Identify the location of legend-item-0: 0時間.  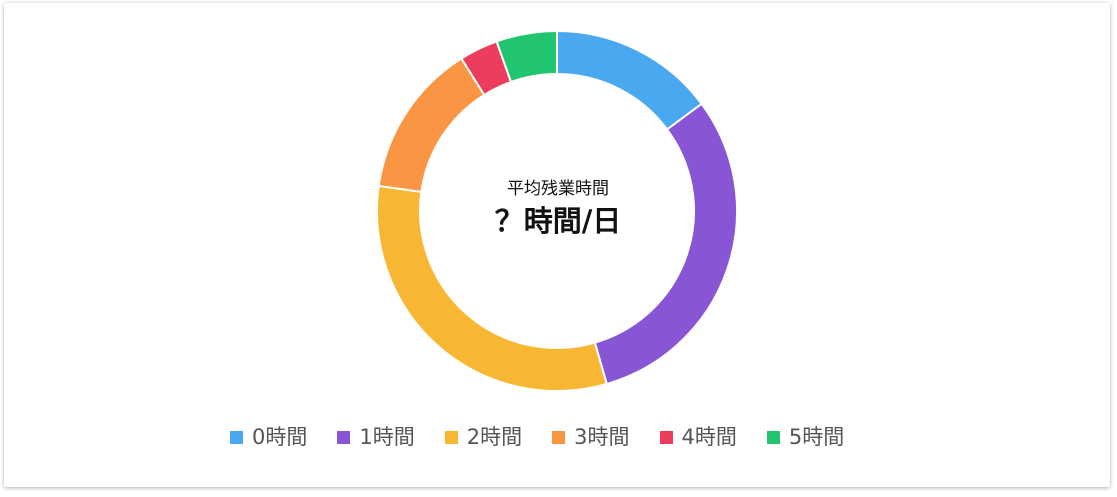
(268, 437).